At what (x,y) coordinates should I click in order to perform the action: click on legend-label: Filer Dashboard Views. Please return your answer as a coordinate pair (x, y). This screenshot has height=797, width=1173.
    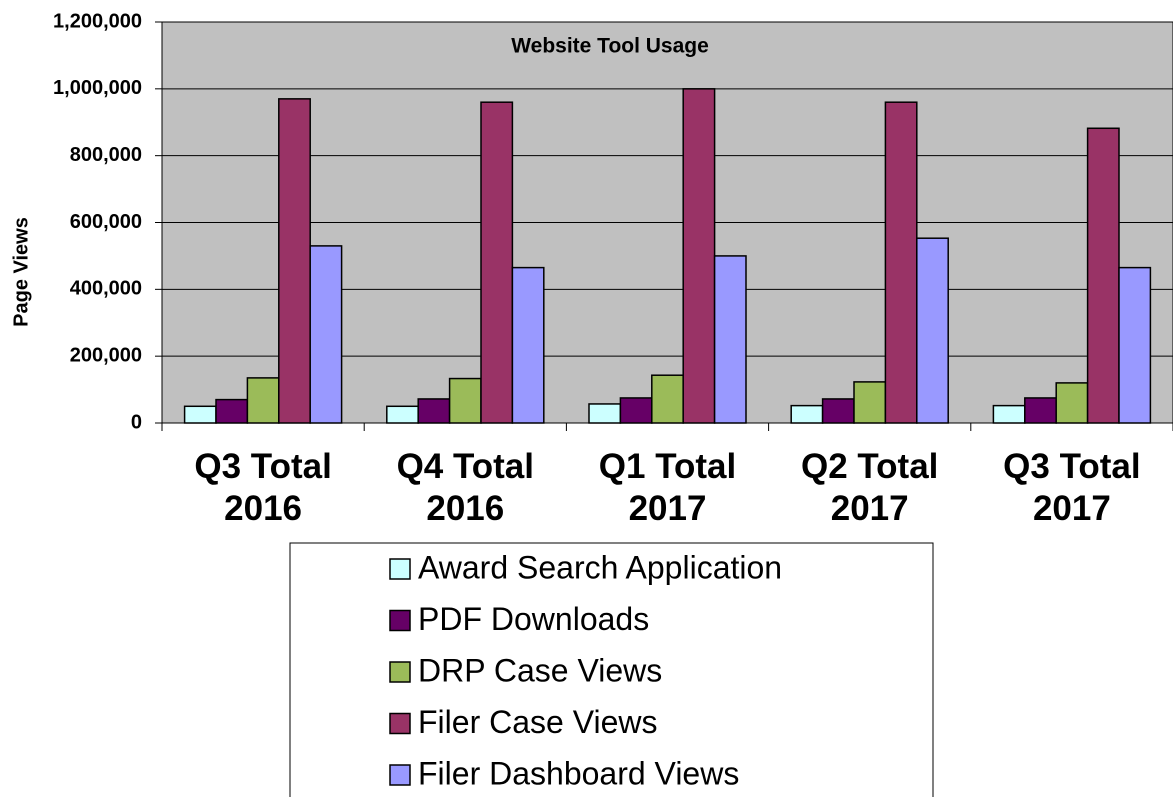
    Looking at the image, I should click on (578, 773).